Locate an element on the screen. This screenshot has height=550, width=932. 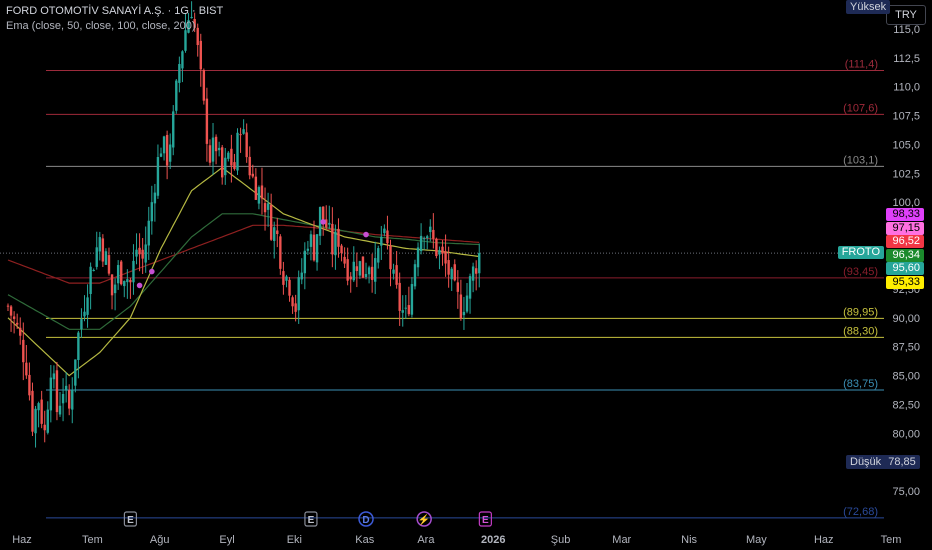
y-tick-label: 110,0 is located at coordinates (906, 88).